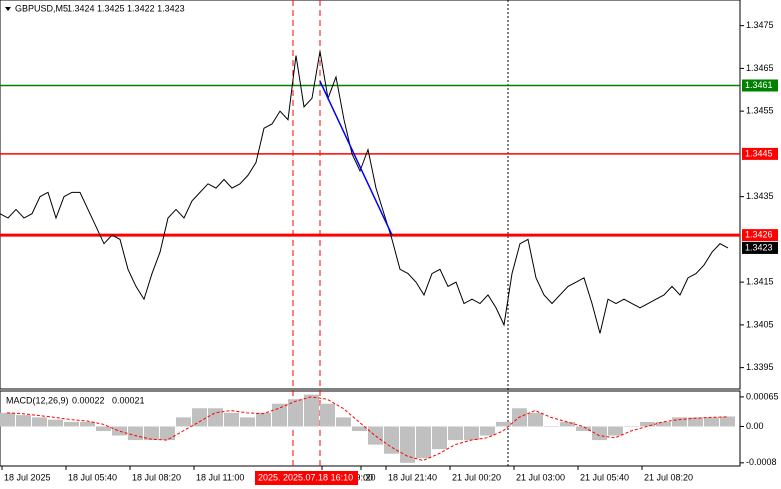 This screenshot has width=781, height=489. I want to click on level-label: 1.3423, so click(759, 247).